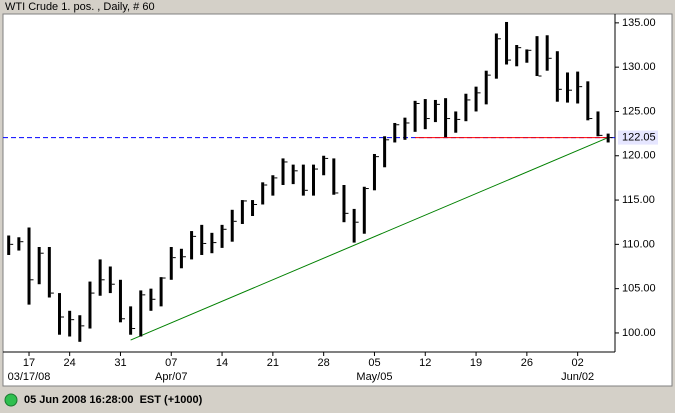 The image size is (675, 413). I want to click on x-tick-label: 28, so click(324, 363).